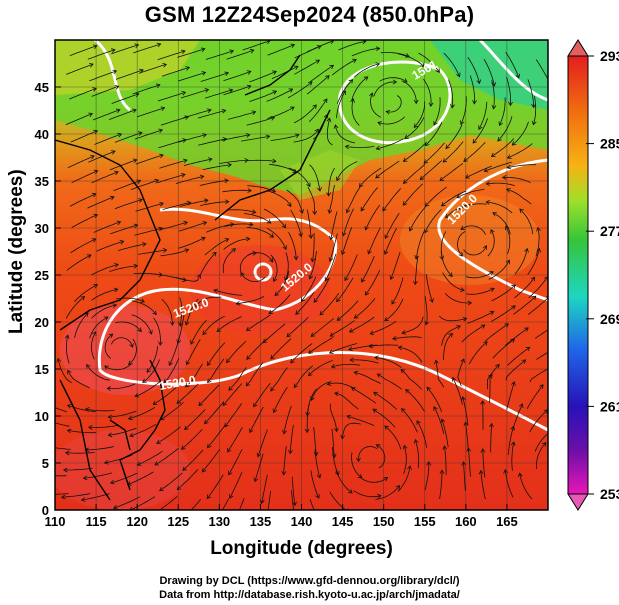  What do you see at coordinates (219, 521) in the screenshot?
I see `x-tick-label: 130` at bounding box center [219, 521].